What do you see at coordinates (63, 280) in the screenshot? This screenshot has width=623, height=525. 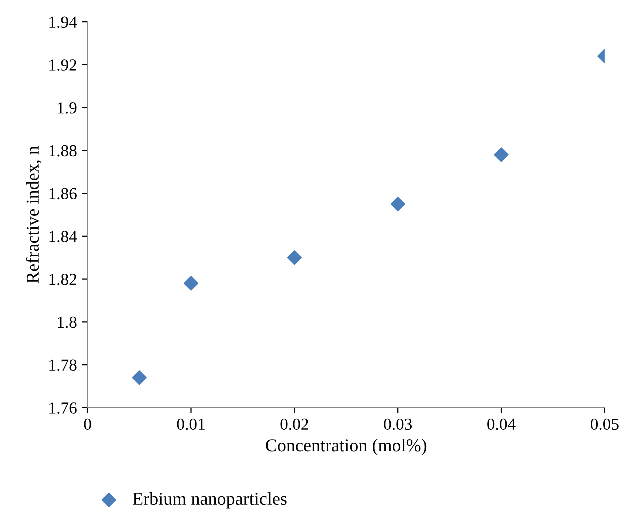 I see `y-tick-label: 1.82` at bounding box center [63, 280].